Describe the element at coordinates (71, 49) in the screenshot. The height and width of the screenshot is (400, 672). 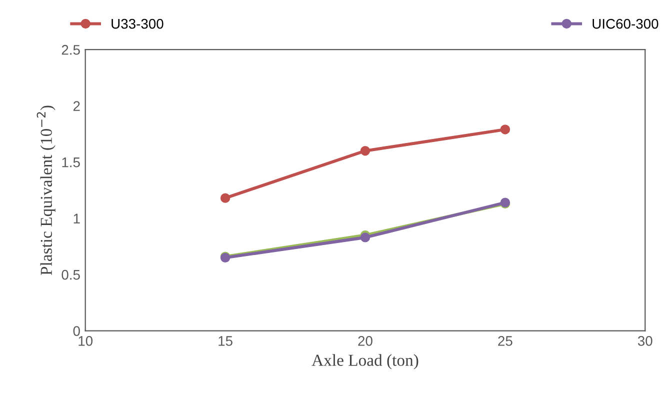
I see `y-tick-label: 2.5` at that location.